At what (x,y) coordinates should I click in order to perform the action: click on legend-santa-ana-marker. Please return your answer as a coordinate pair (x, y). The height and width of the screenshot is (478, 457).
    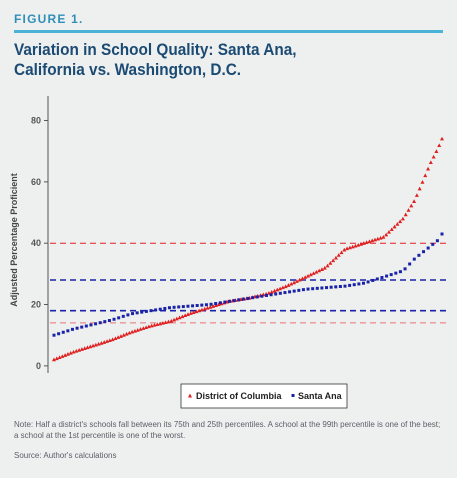
    Looking at the image, I should click on (293, 395).